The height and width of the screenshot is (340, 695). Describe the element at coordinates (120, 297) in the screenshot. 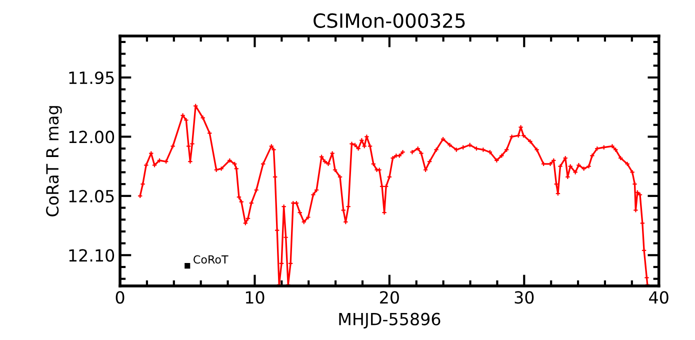

I see `x-tick-label: 0` at that location.